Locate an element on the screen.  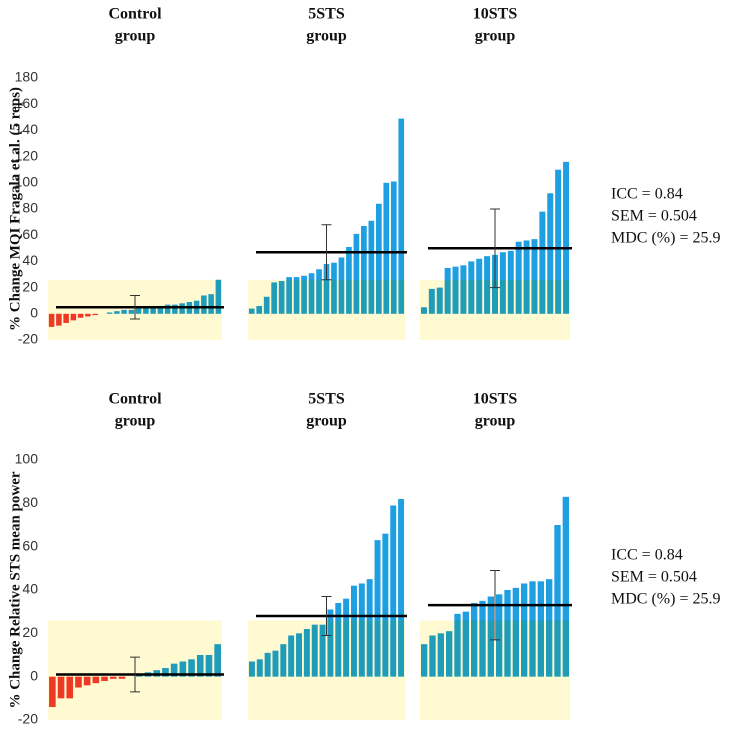
y-tick-label: 160 is located at coordinates (27, 103).